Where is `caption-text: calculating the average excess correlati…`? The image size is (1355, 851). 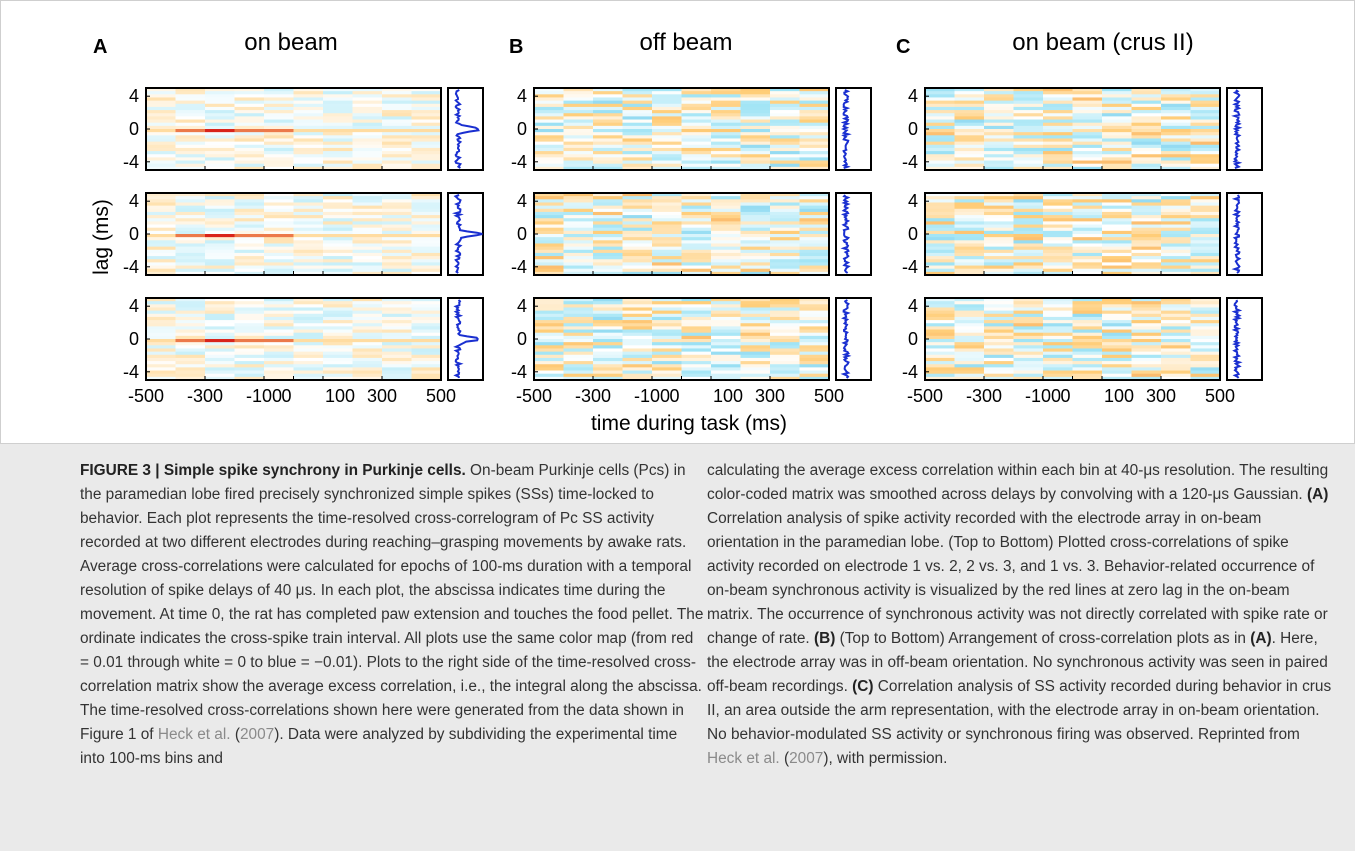
caption-text: calculating the average excess correlati… is located at coordinates (1018, 482).